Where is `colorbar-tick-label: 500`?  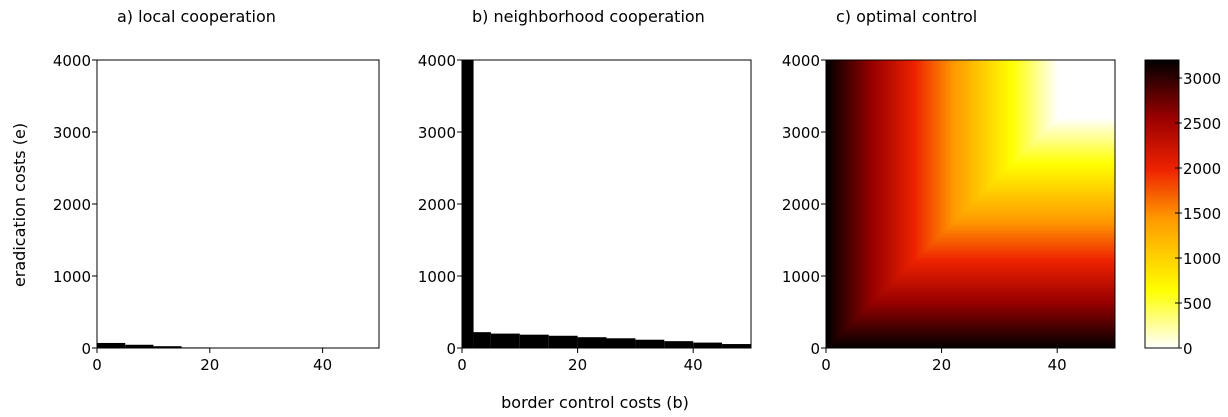
colorbar-tick-label: 500 is located at coordinates (1197, 304).